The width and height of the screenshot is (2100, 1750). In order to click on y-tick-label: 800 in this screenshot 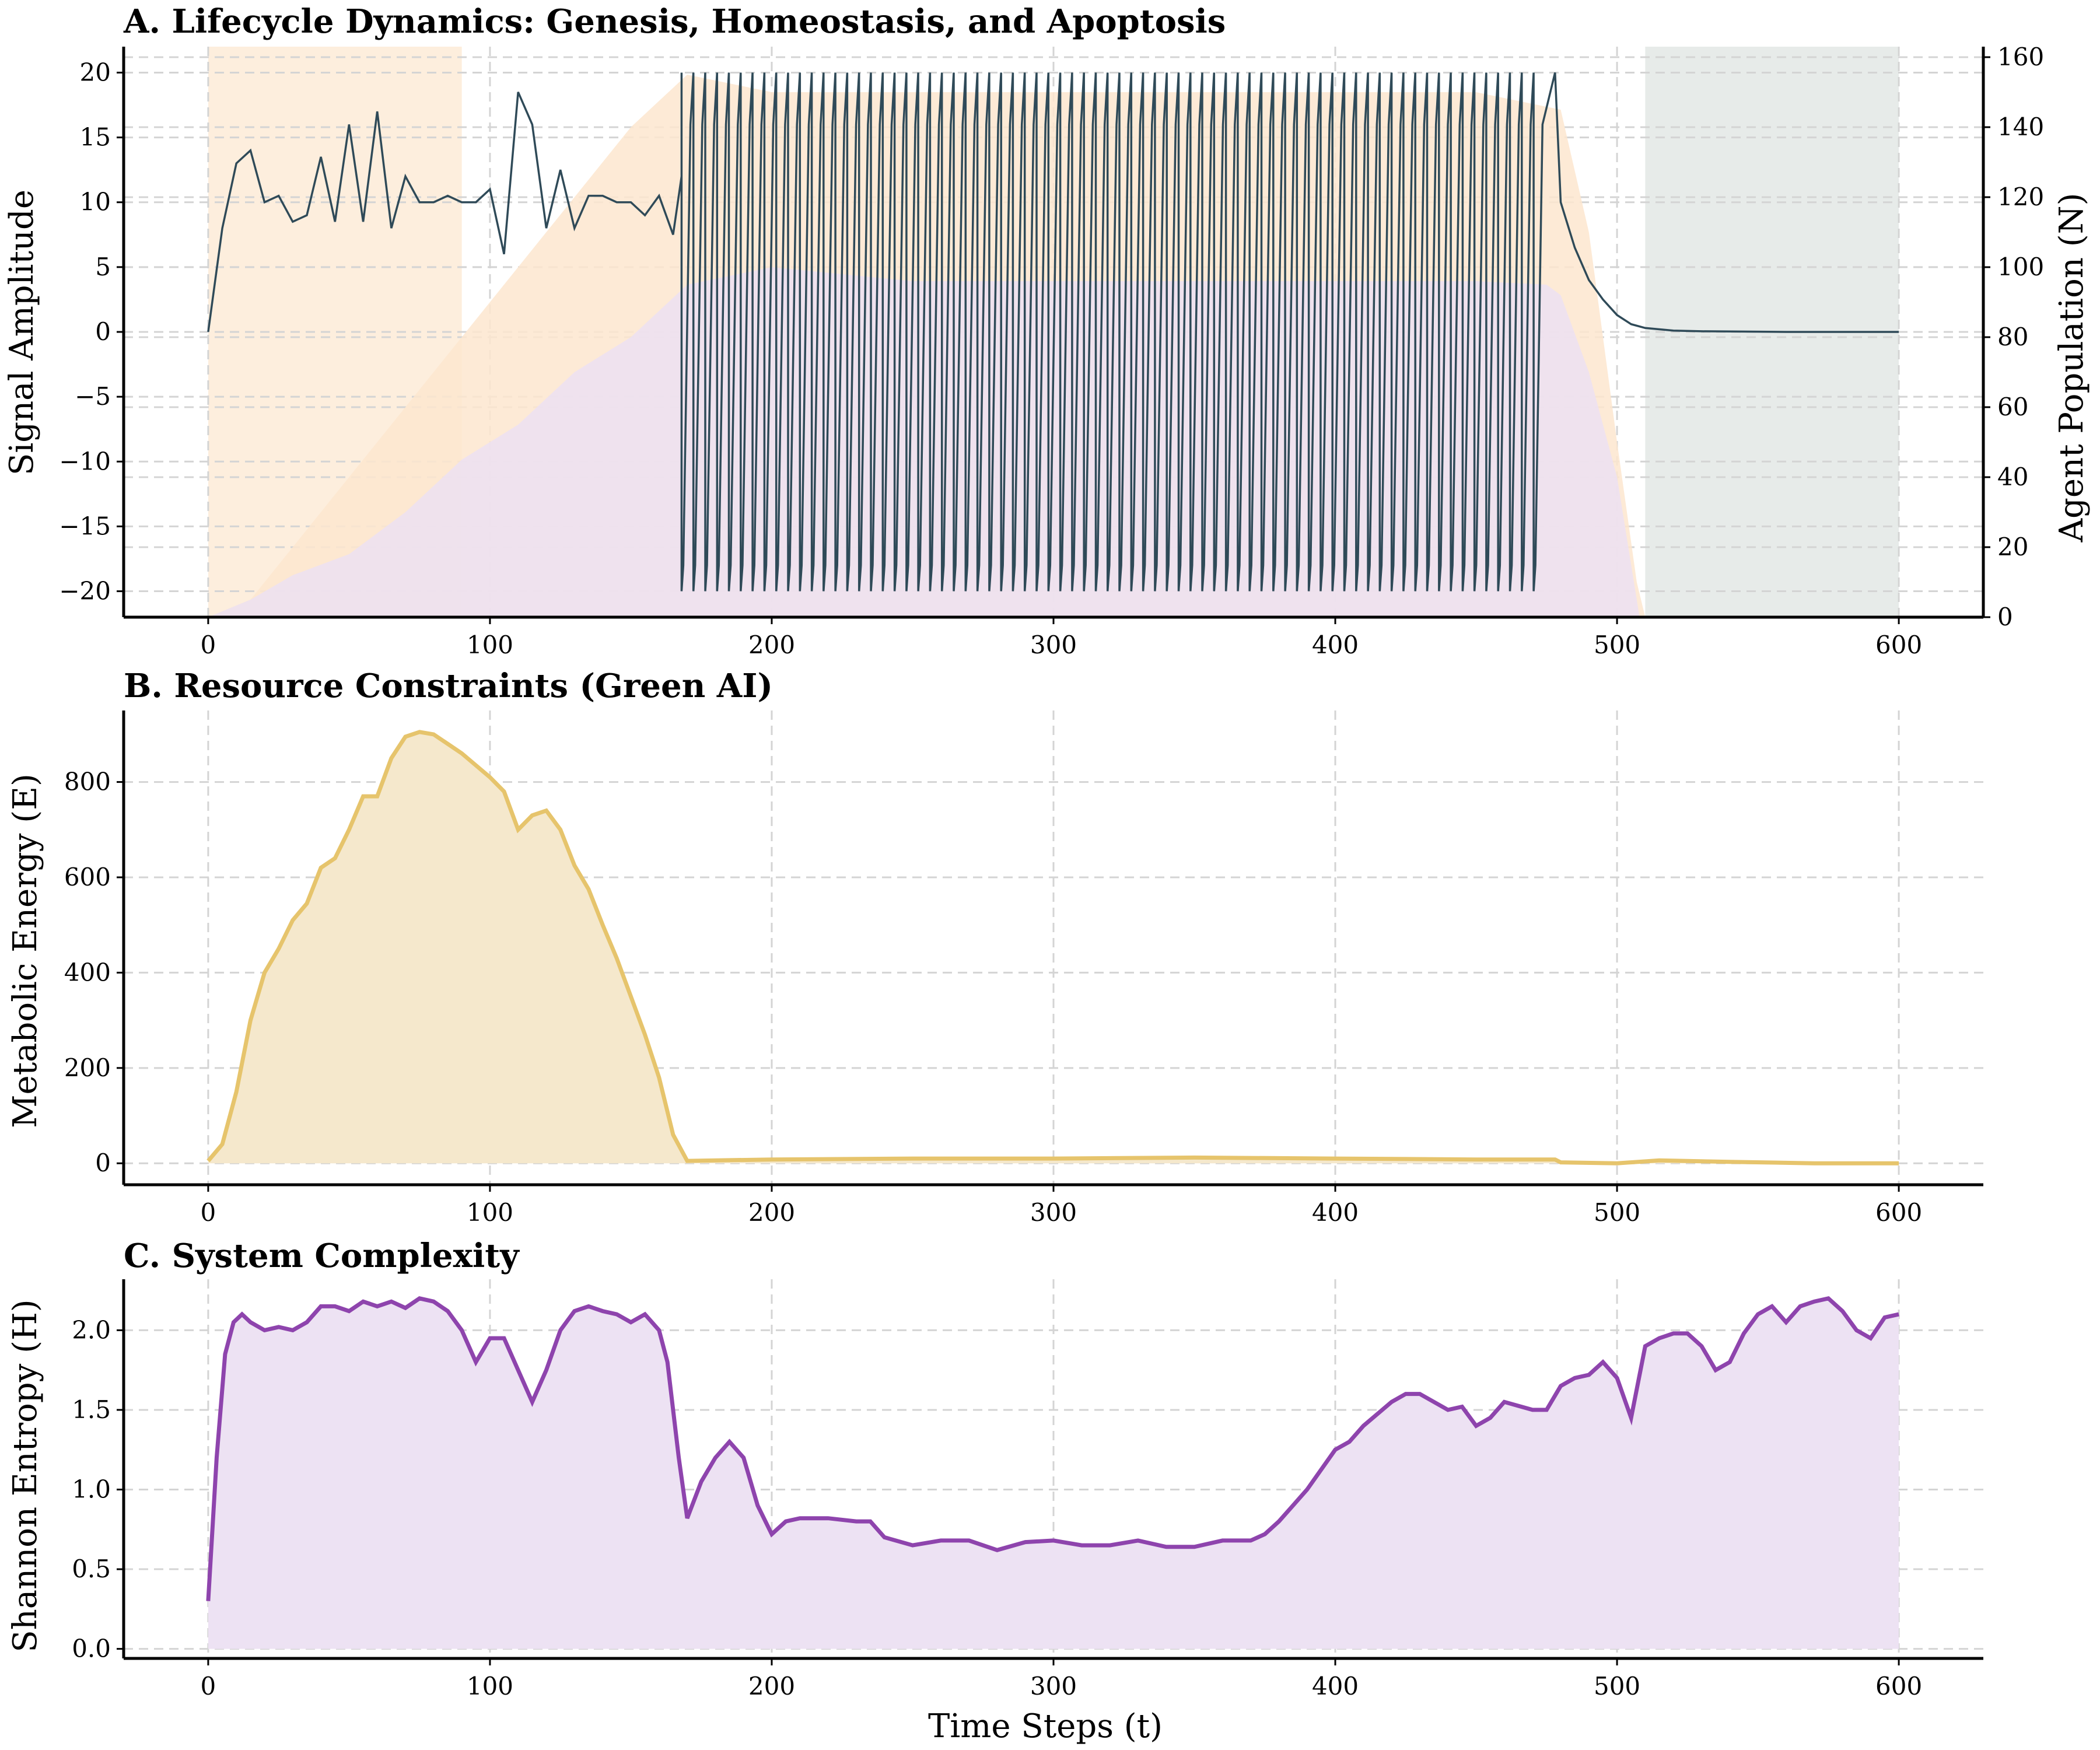, I will do `click(87, 782)`.